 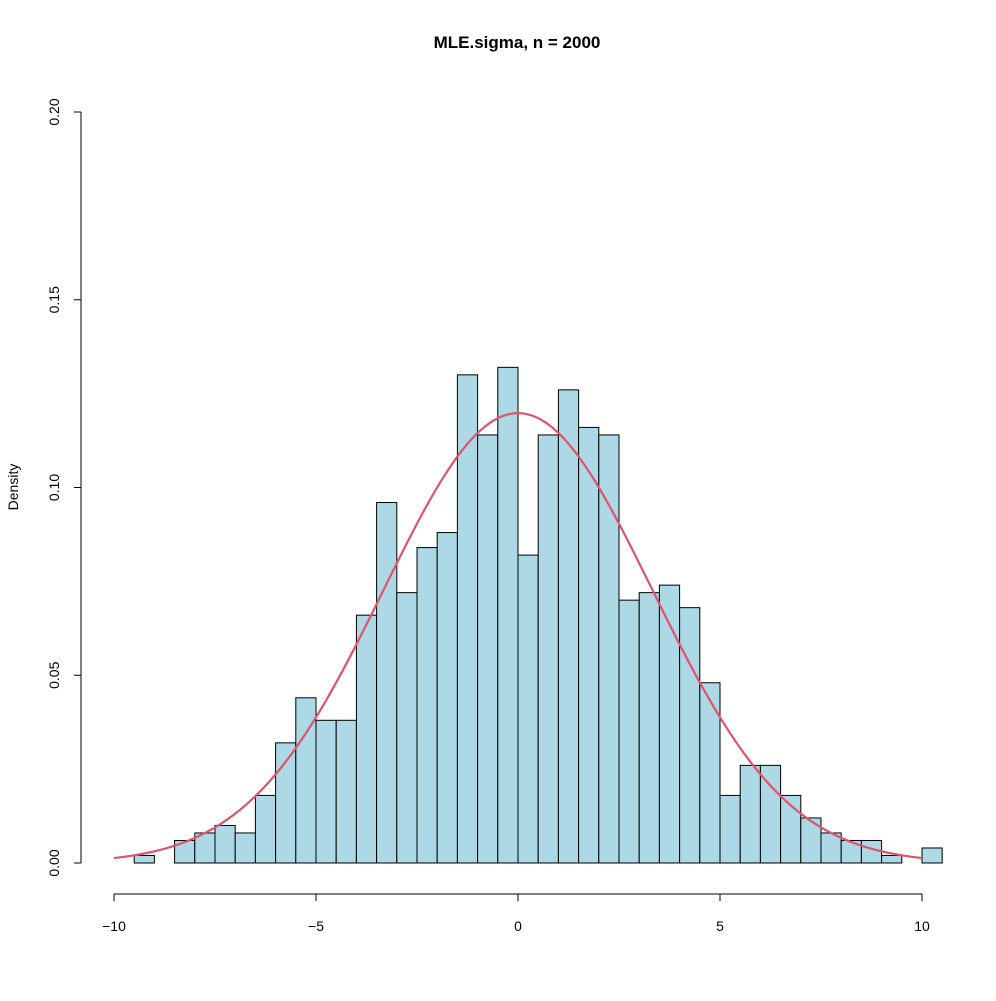 What do you see at coordinates (922, 926) in the screenshot?
I see `x-tick-label-4: 10` at bounding box center [922, 926].